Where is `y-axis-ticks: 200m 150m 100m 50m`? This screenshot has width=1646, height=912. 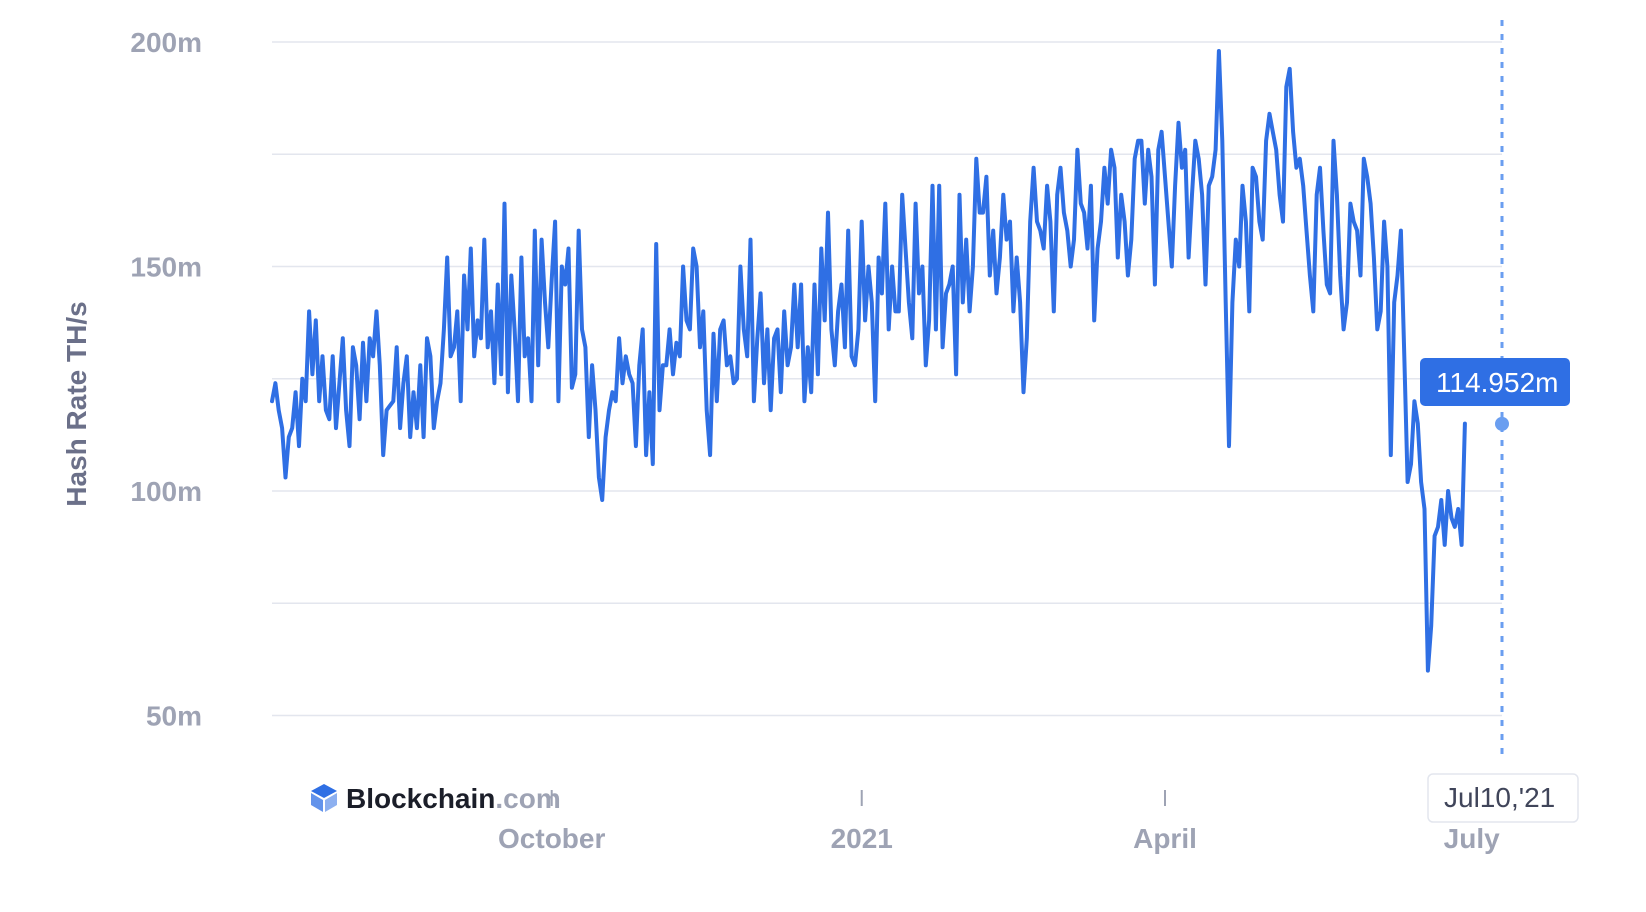
y-axis-ticks: 200m 150m 100m 50m is located at coordinates (166, 379).